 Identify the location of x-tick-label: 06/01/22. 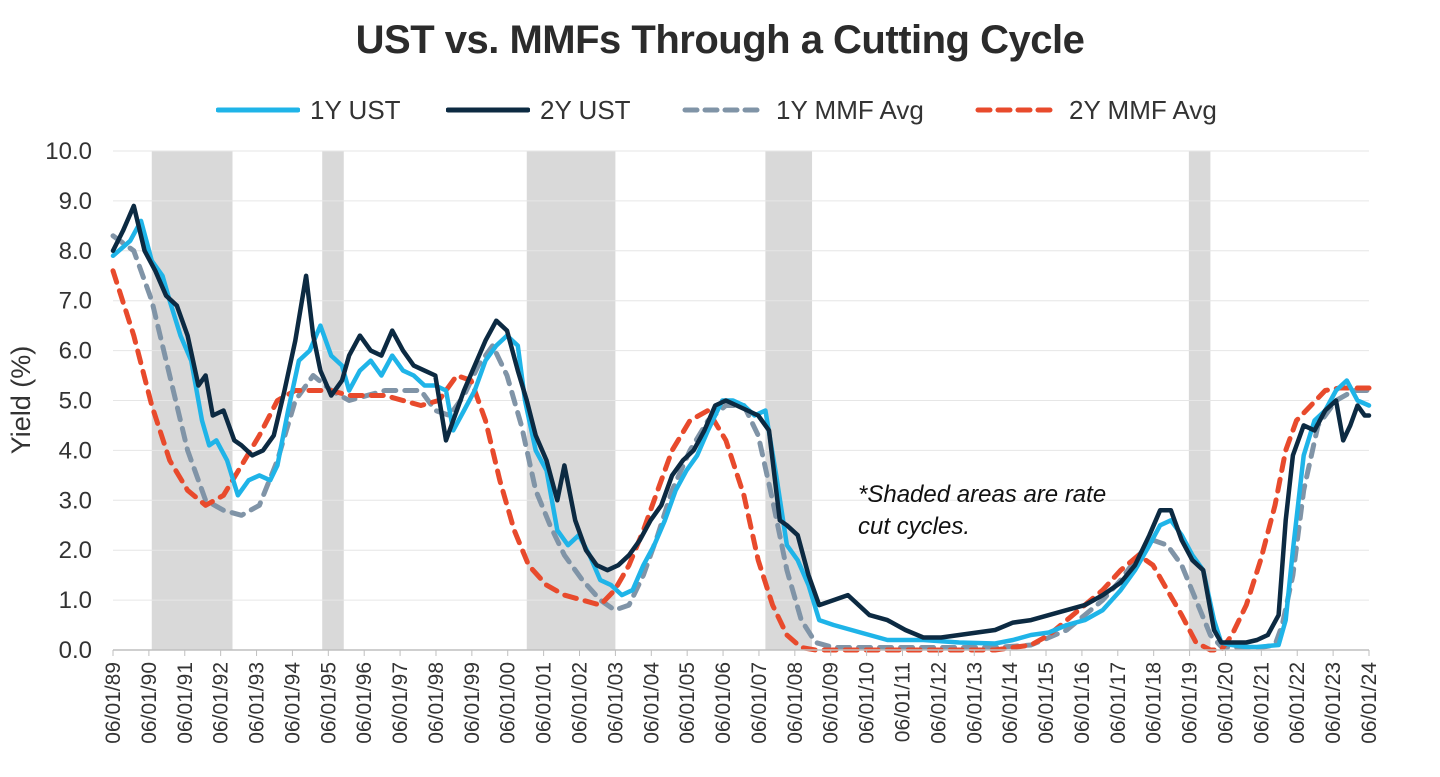
(1297, 703).